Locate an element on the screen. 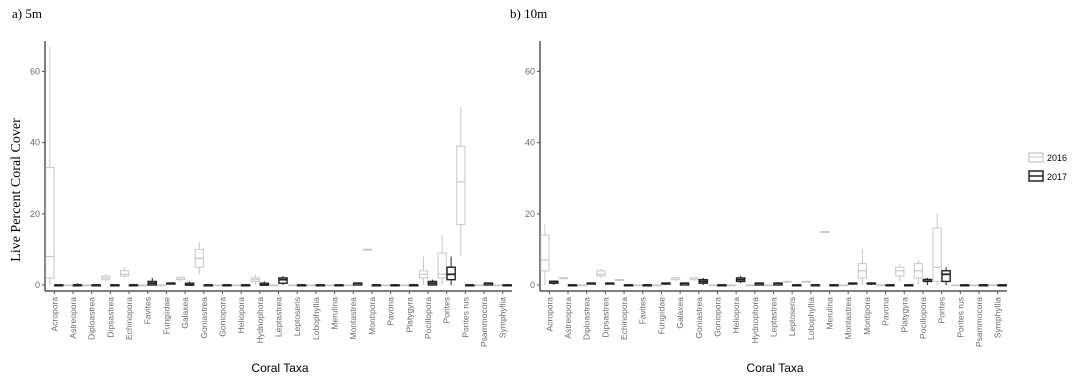 Image resolution: width=1077 pixels, height=376 pixels. panel-a-box-2016-psammocora is located at coordinates (479, 285).